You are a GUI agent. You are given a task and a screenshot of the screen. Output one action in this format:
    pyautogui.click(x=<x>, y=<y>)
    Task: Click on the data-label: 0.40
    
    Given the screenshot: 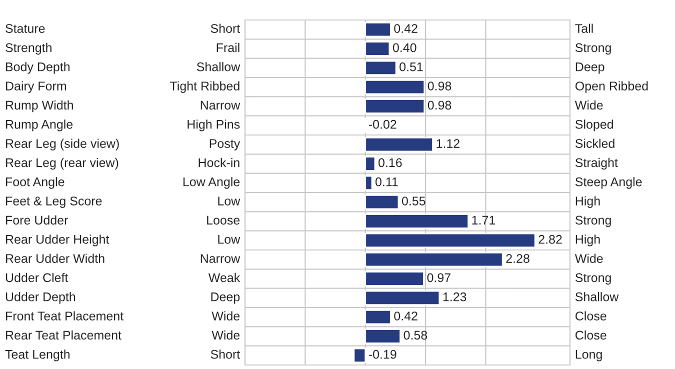 What is the action you would take?
    pyautogui.click(x=404, y=47)
    